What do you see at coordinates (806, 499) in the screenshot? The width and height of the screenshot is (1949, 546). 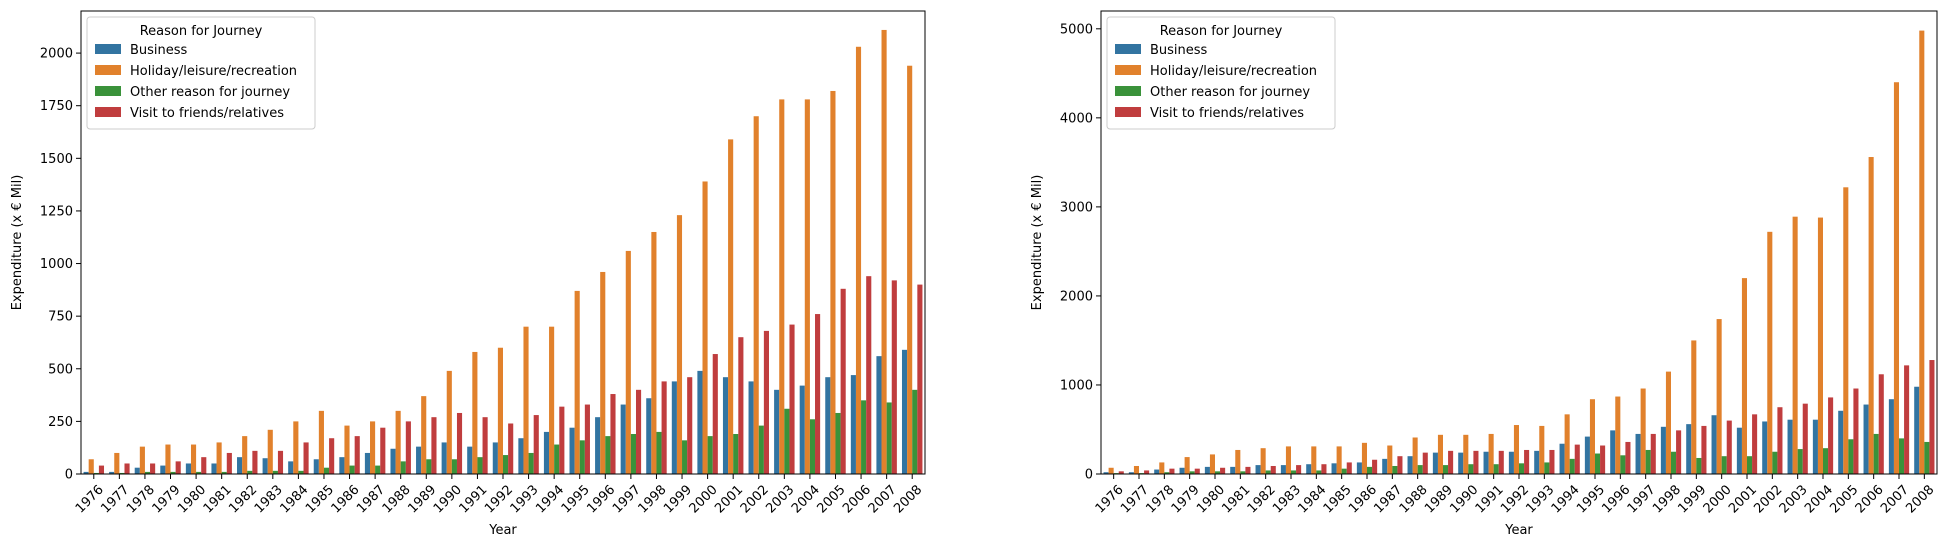 I see `x-tick-label: 2004` at bounding box center [806, 499].